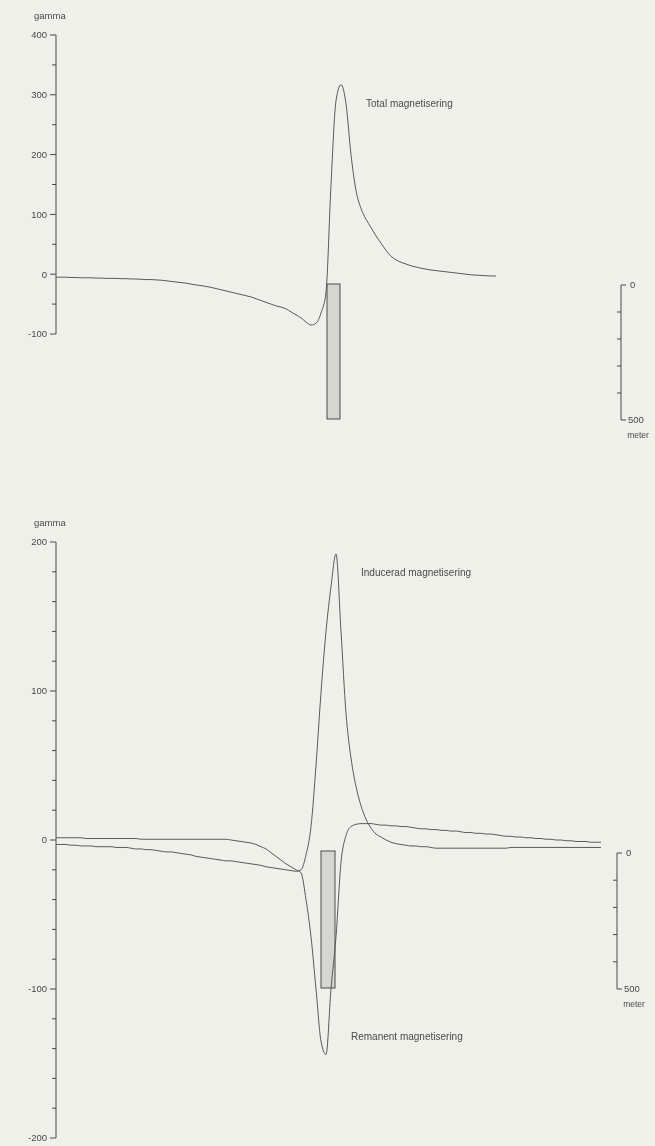 This screenshot has height=1146, width=655. Describe the element at coordinates (37, 1138) in the screenshot. I see `y-tick-label: -200` at that location.